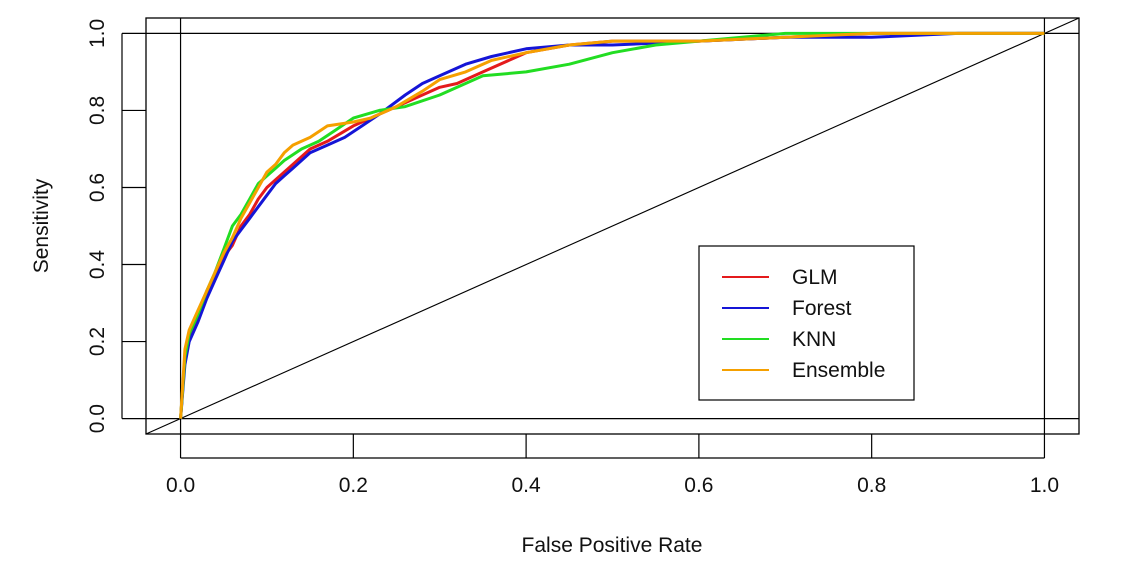  I want to click on legend-label: Ensemble, so click(838, 370).